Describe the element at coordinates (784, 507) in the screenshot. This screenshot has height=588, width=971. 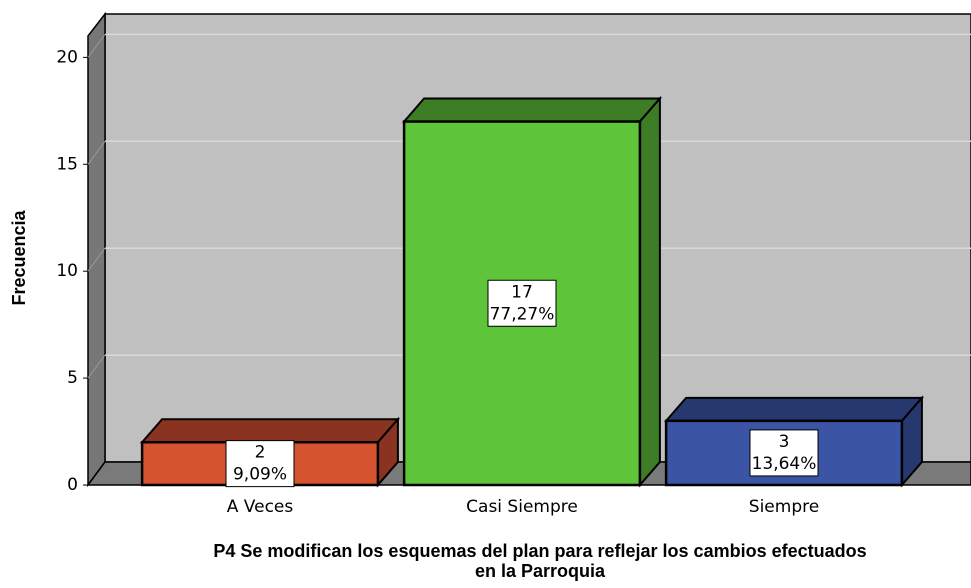
I see `x-tick-label: Siempre` at that location.